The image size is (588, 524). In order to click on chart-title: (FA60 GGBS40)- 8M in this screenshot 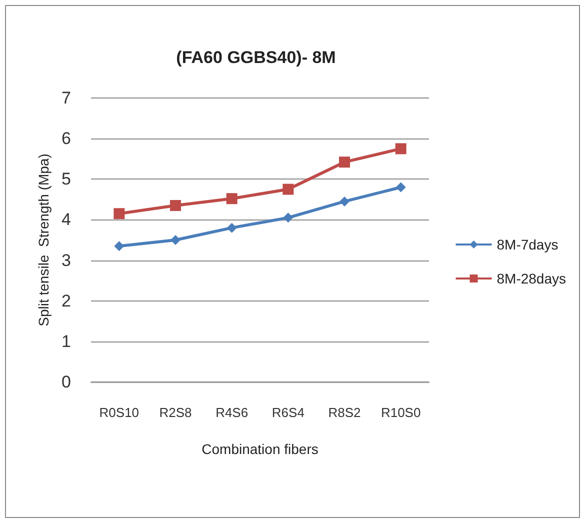, I will do `click(256, 57)`.